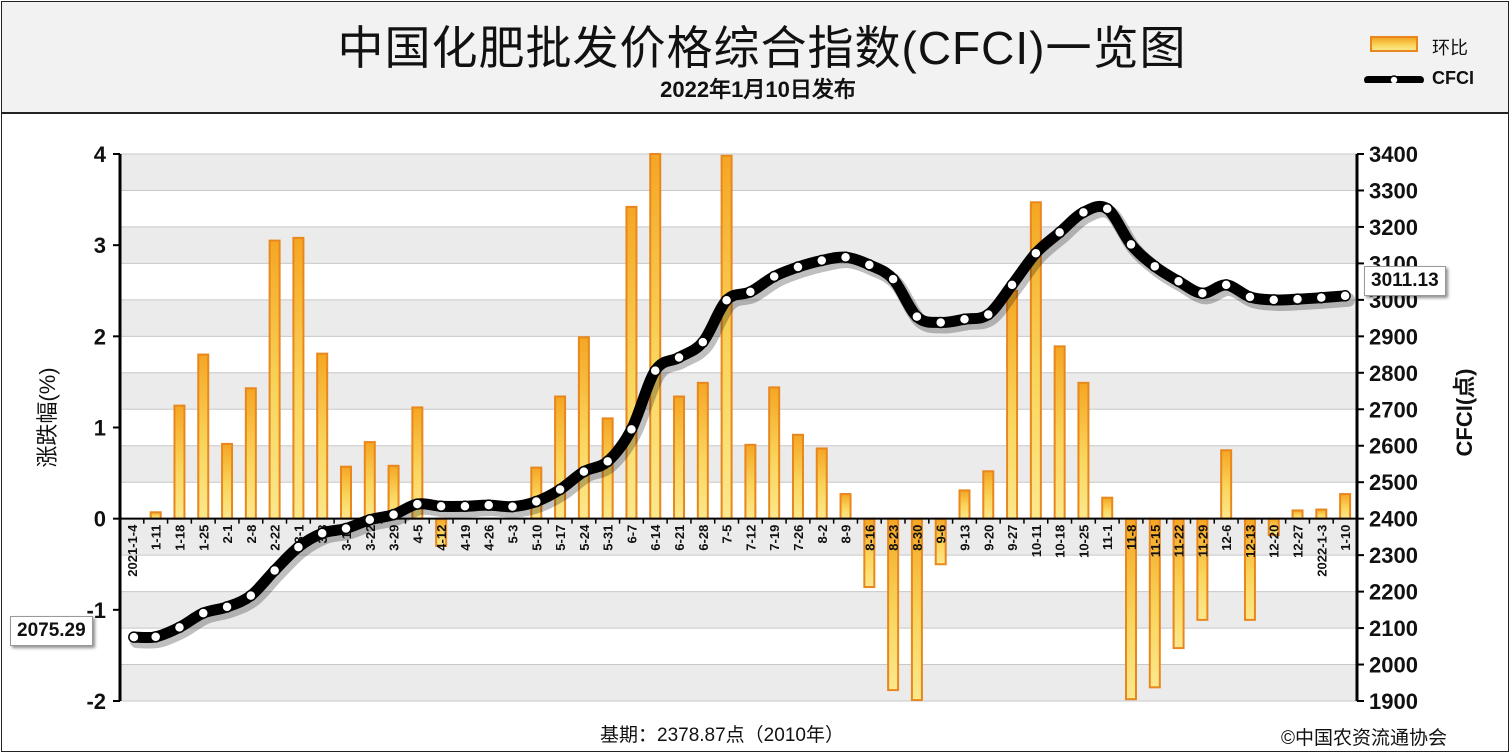  I want to click on category-label: 11-1, so click(1107, 537).